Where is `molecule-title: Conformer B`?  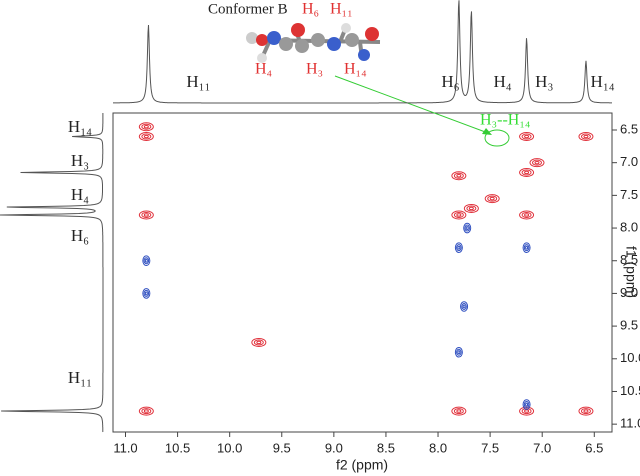
molecule-title: Conformer B is located at coordinates (248, 9).